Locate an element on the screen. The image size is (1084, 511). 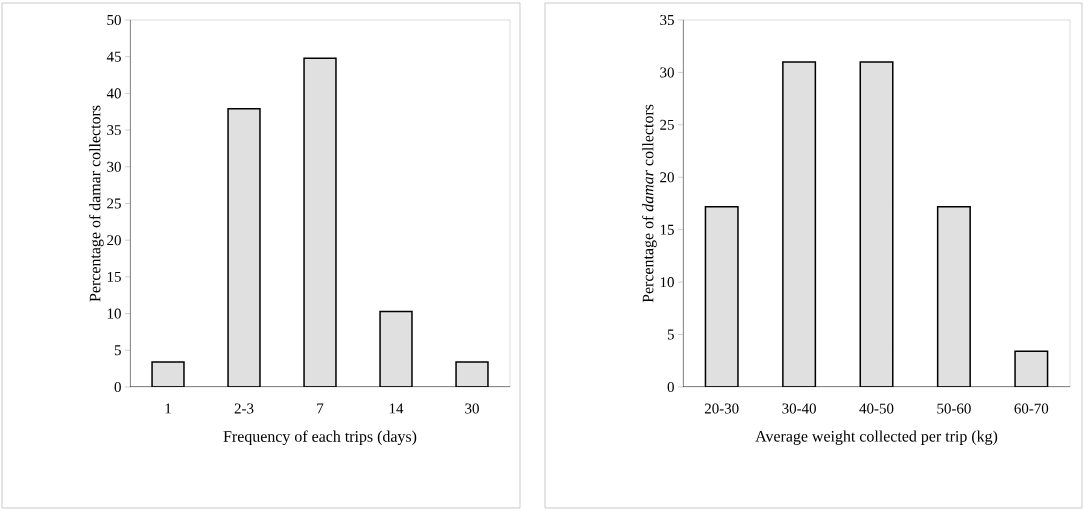
x-tick-label: 20-30 is located at coordinates (721, 408).